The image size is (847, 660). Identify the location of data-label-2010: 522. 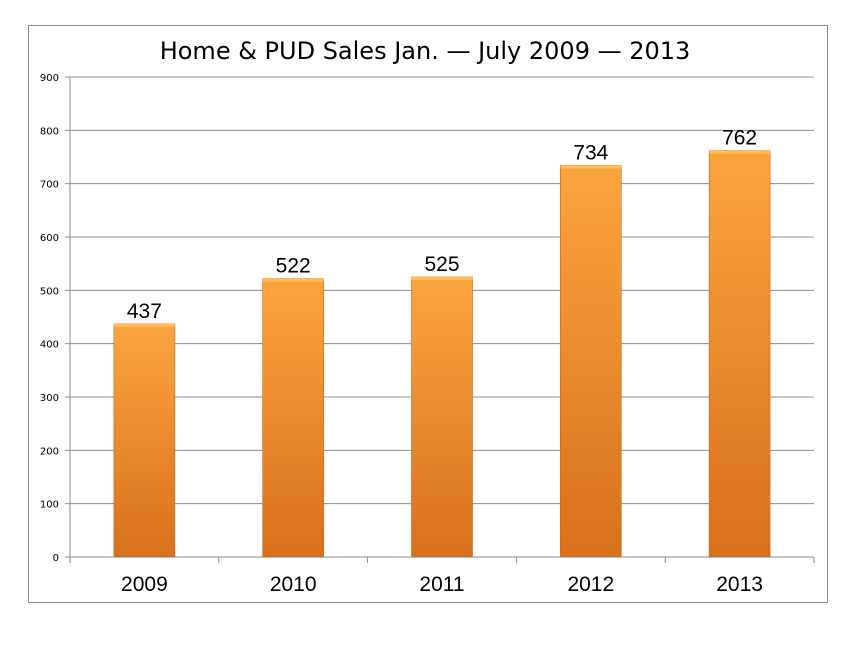
(293, 266).